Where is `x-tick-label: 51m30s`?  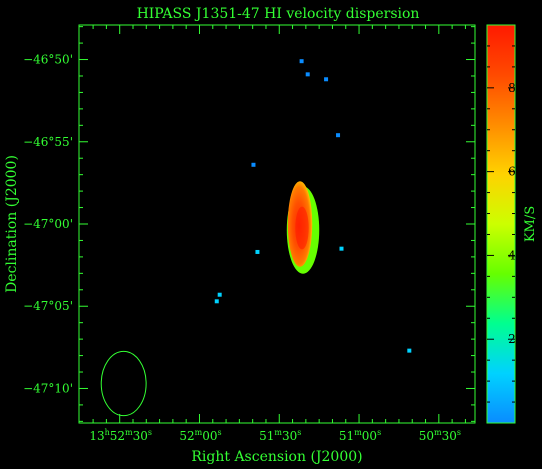 x-tick-label: 51m30s is located at coordinates (280, 435).